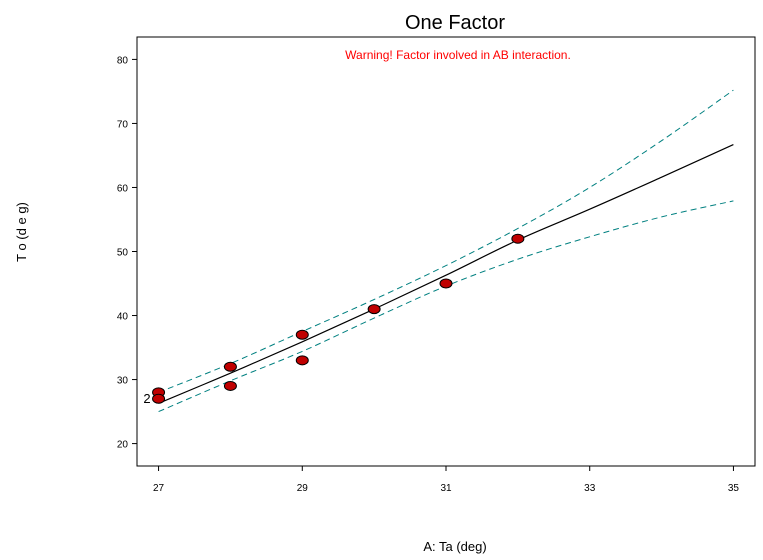  What do you see at coordinates (123, 124) in the screenshot?
I see `y-tick-label: 70` at bounding box center [123, 124].